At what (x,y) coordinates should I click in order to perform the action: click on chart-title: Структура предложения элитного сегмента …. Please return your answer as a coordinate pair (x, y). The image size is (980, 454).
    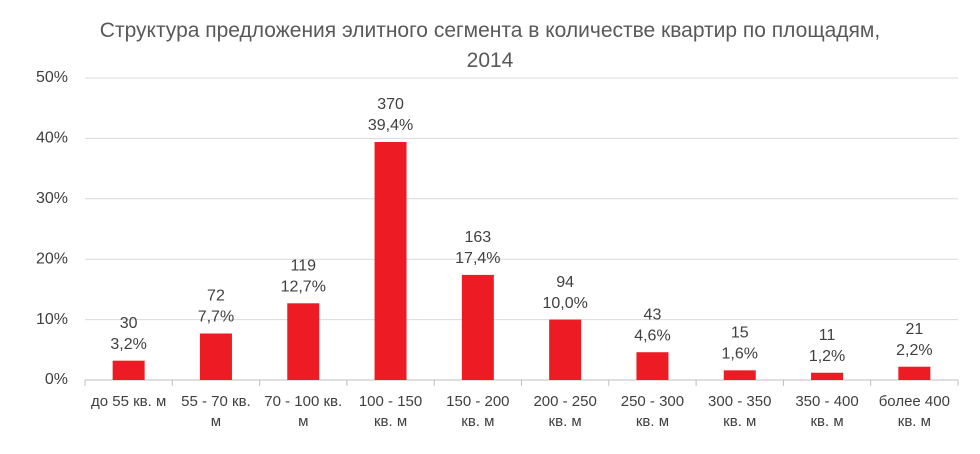
    Looking at the image, I should click on (490, 45).